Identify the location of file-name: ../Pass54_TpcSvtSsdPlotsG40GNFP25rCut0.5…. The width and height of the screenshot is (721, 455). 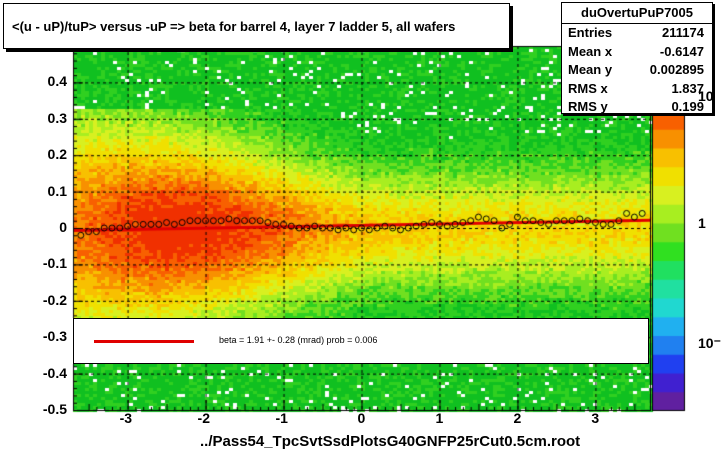
(390, 441).